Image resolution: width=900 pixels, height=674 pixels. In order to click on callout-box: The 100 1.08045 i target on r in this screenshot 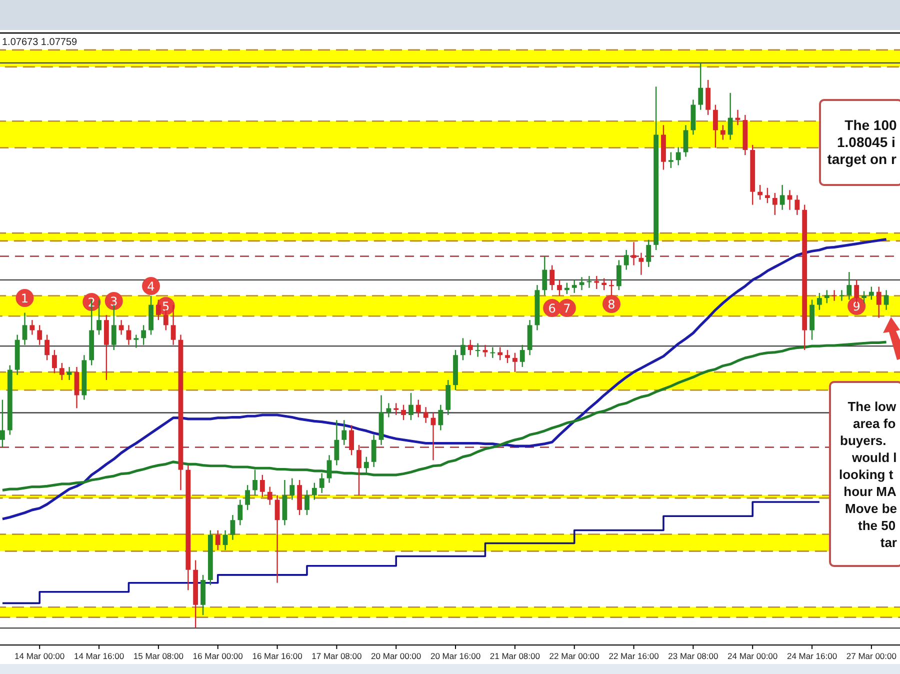, I will do `click(859, 142)`.